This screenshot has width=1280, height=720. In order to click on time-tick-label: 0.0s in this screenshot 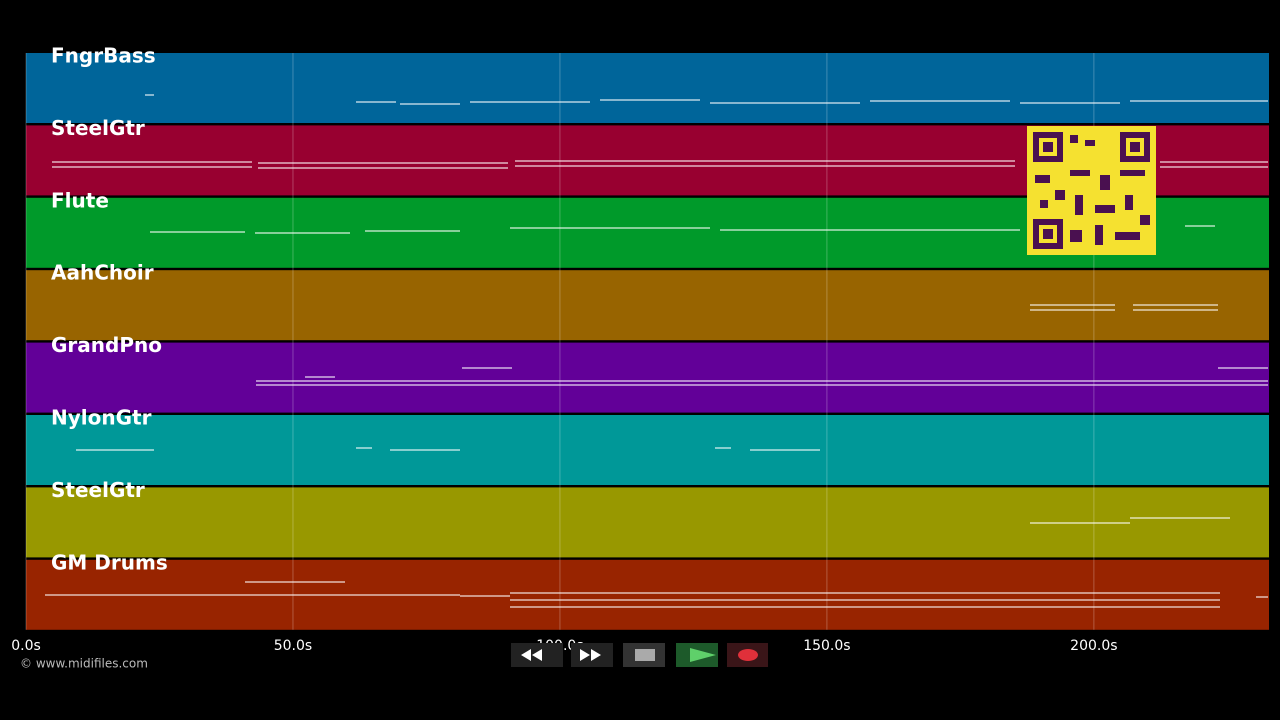, I will do `click(26, 646)`.